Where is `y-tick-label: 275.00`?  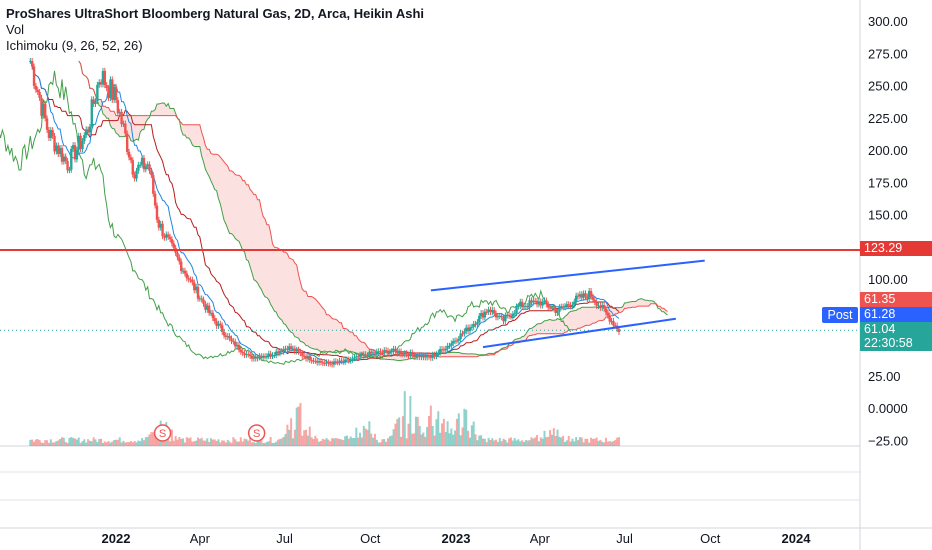
y-tick-label: 275.00 is located at coordinates (888, 53).